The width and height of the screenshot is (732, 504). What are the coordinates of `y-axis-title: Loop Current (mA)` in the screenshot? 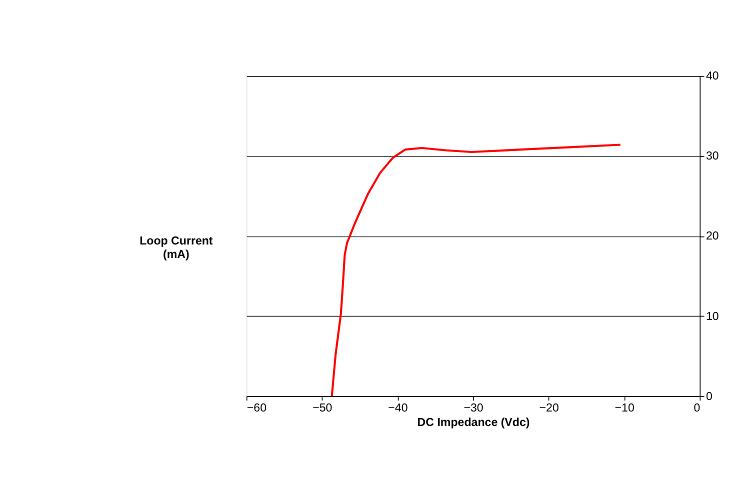 It's located at (176, 248).